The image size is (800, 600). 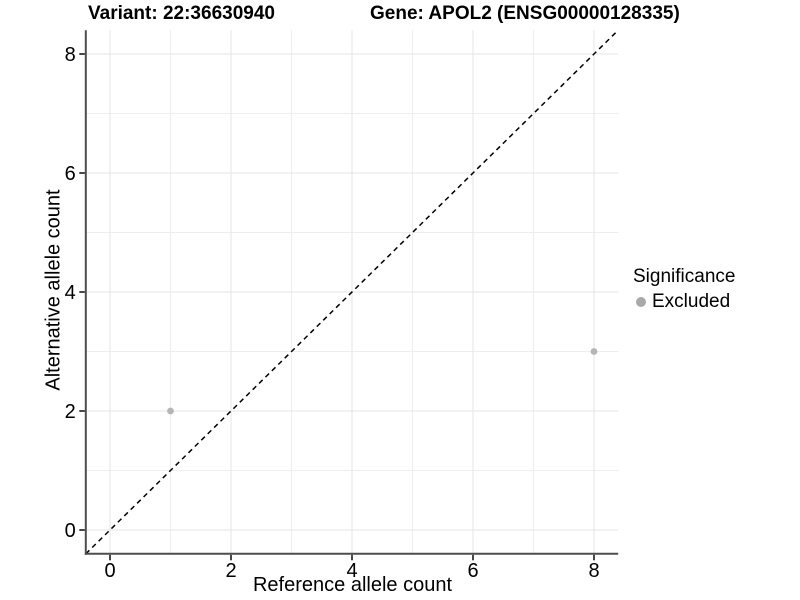 I want to click on x-tick-label: 8, so click(x=593, y=571).